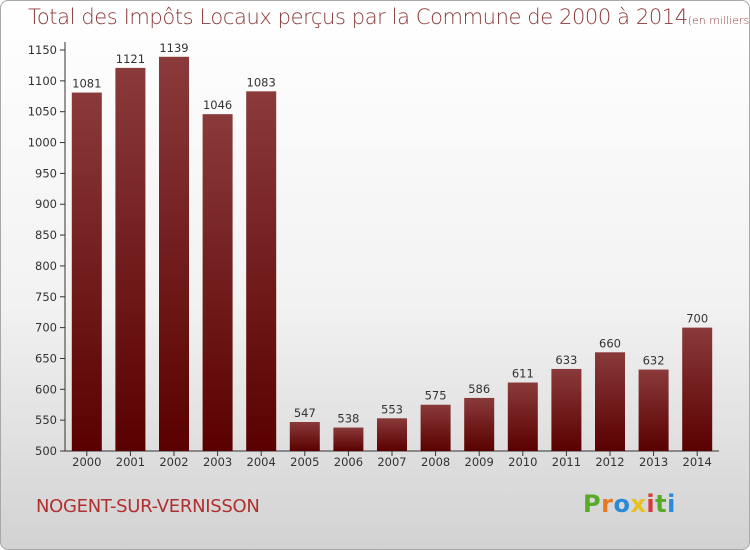  I want to click on value-label-2010: 611, so click(523, 374).